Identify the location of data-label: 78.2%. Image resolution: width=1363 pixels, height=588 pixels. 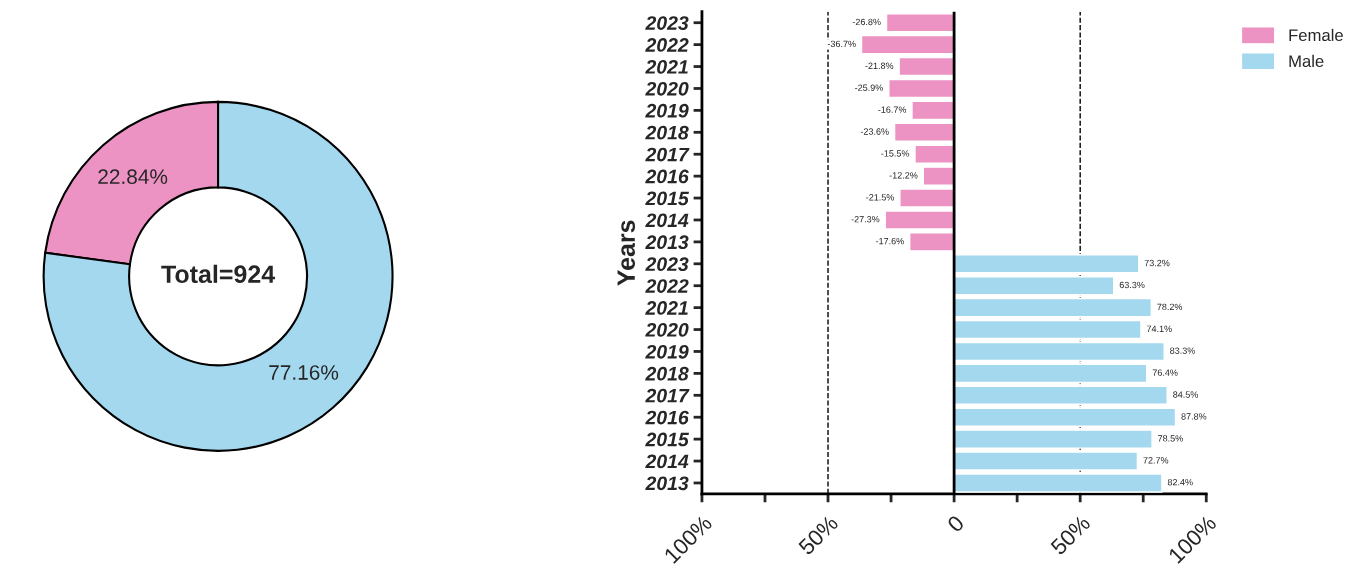
(1170, 307).